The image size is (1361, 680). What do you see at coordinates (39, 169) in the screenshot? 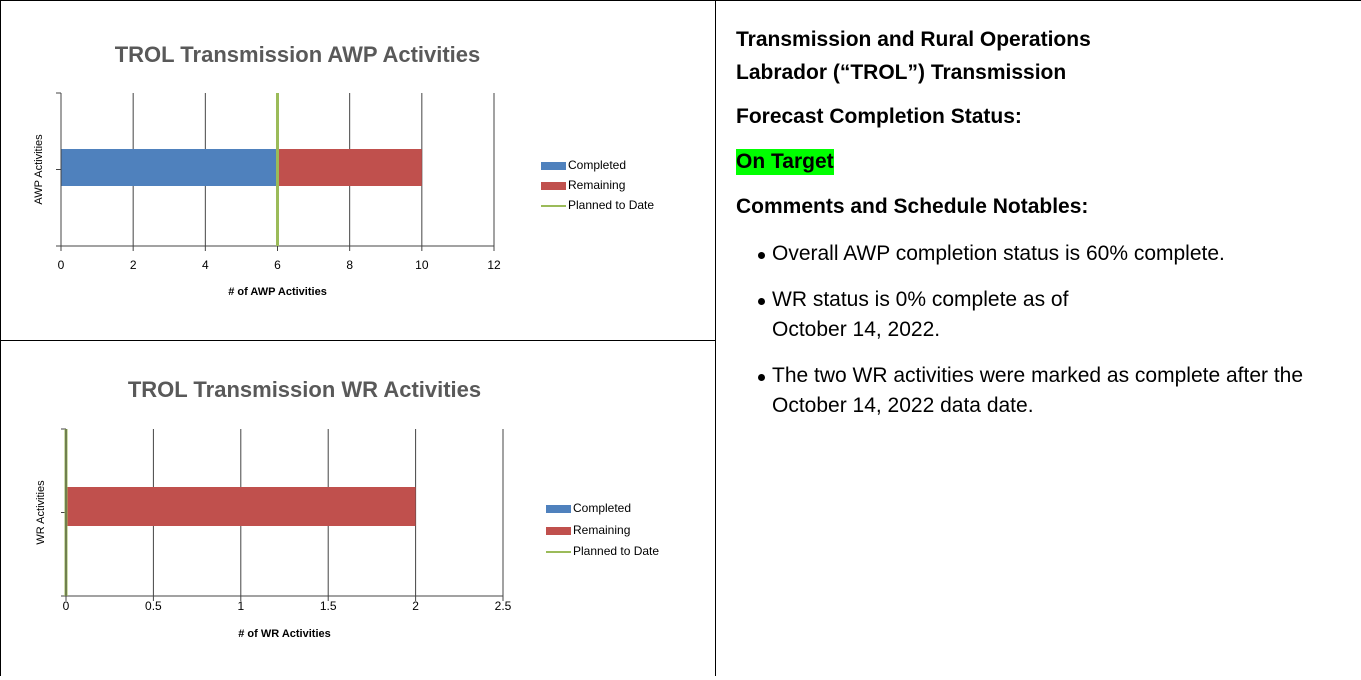
I see `y-axis-label: AWP Activities` at bounding box center [39, 169].